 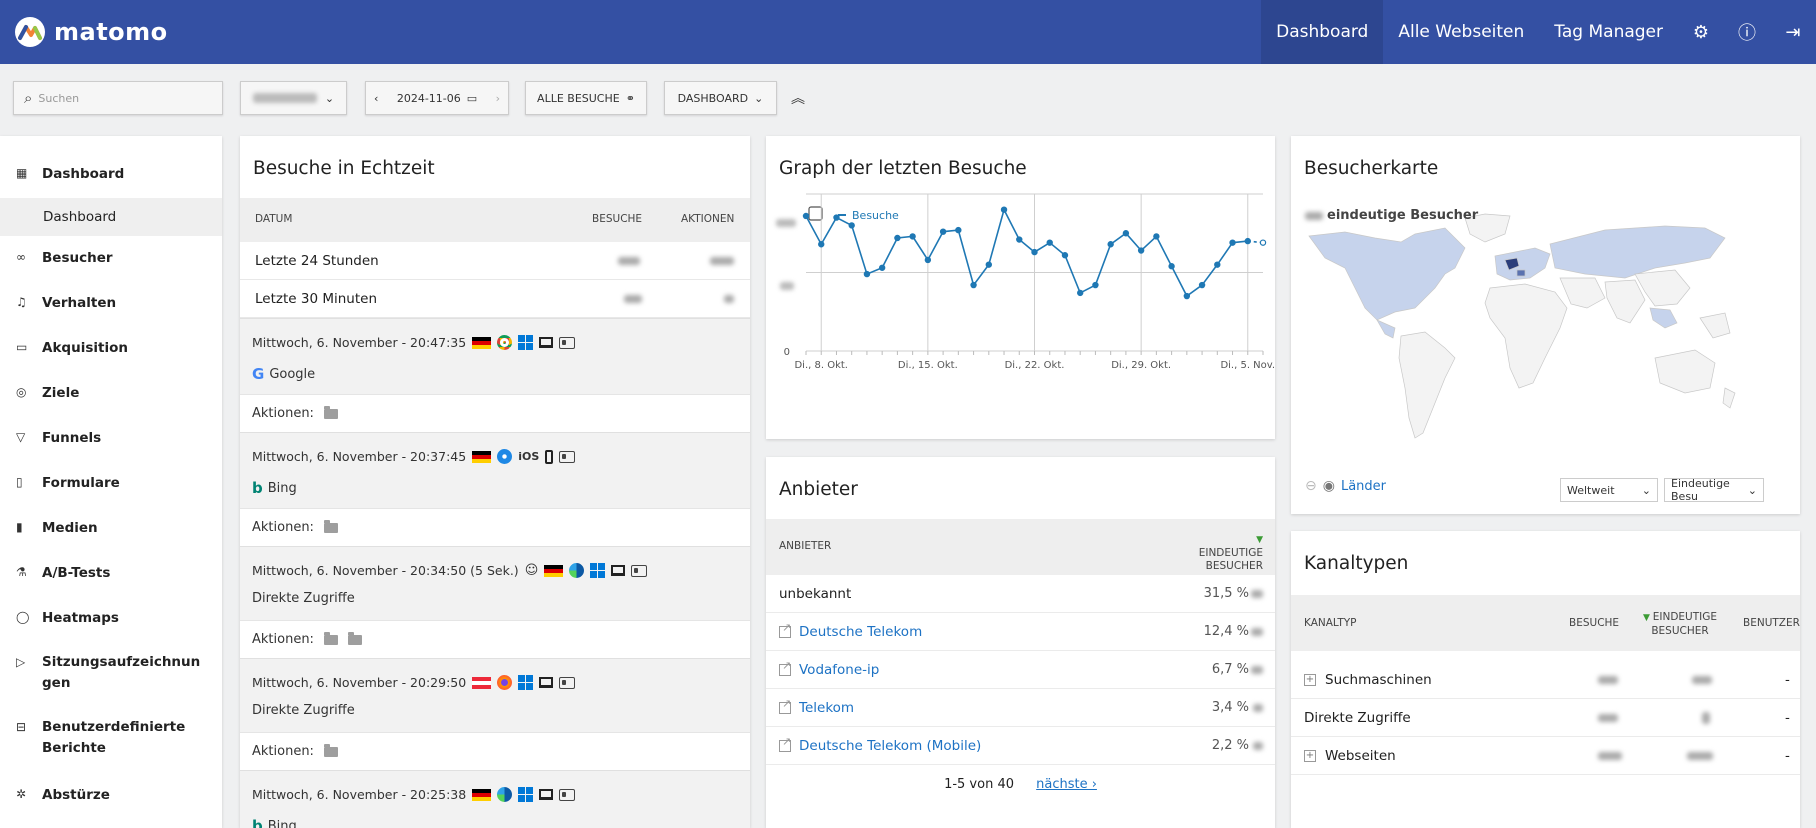 I want to click on sidebar-item-session-recordings: ▷ Sitzungsaufzeichnungen, so click(x=111, y=674).